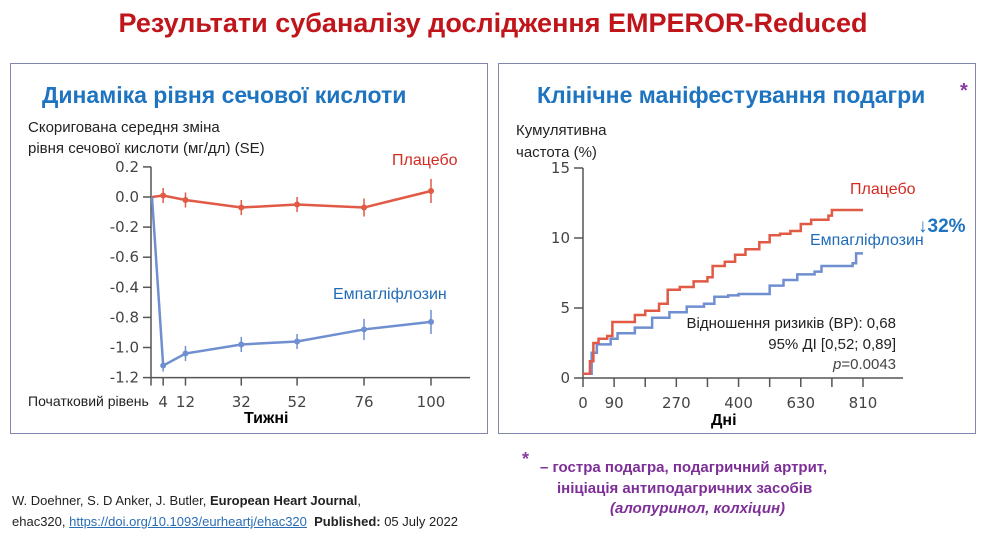  What do you see at coordinates (867, 240) in the screenshot?
I see `empagliflozin-legend-right: Емпагліфлозин` at bounding box center [867, 240].